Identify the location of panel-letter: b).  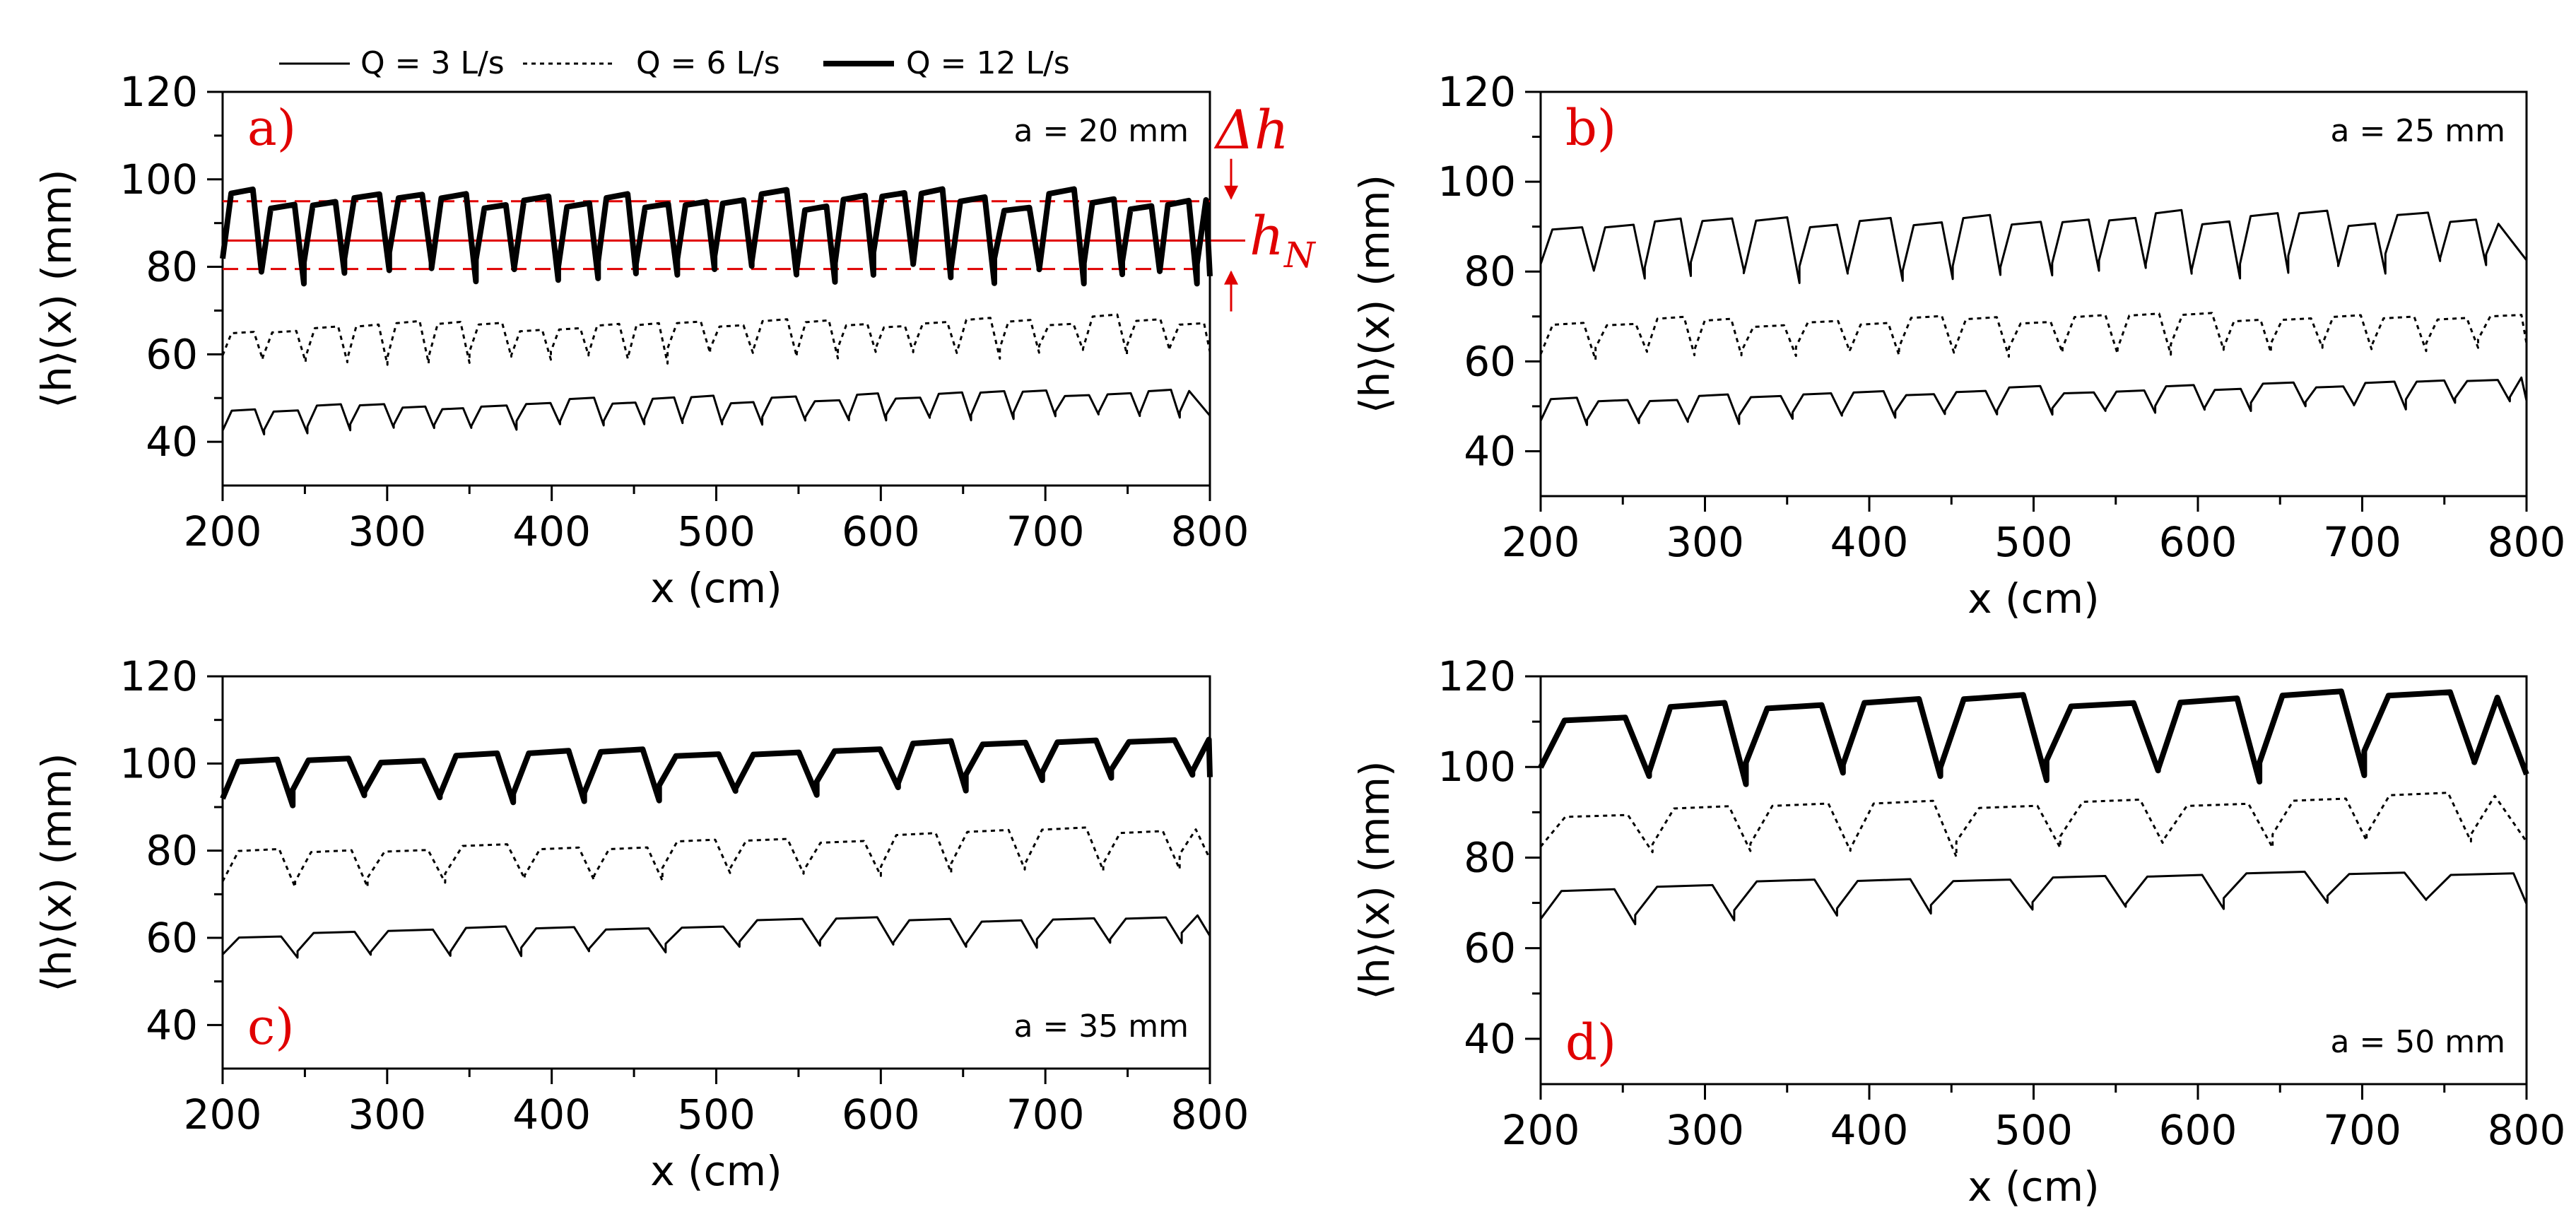
(1590, 128).